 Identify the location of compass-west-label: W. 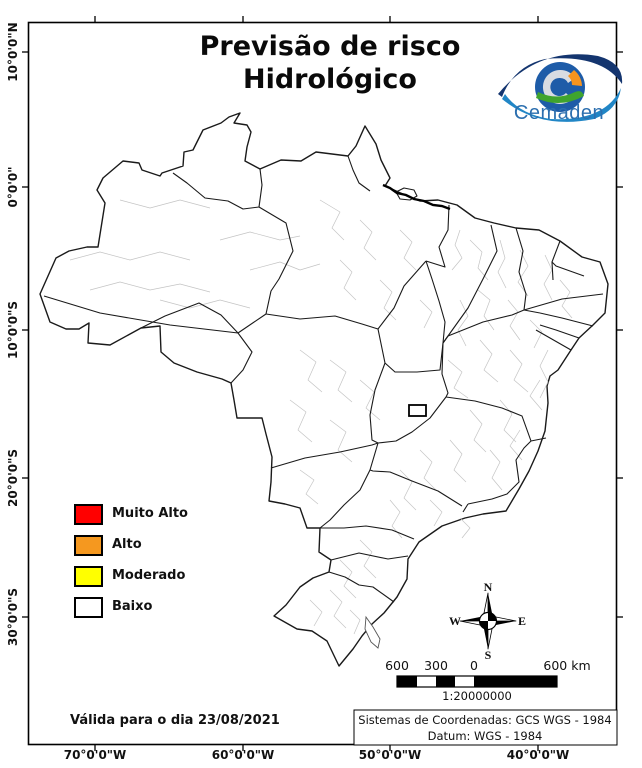
(455, 621).